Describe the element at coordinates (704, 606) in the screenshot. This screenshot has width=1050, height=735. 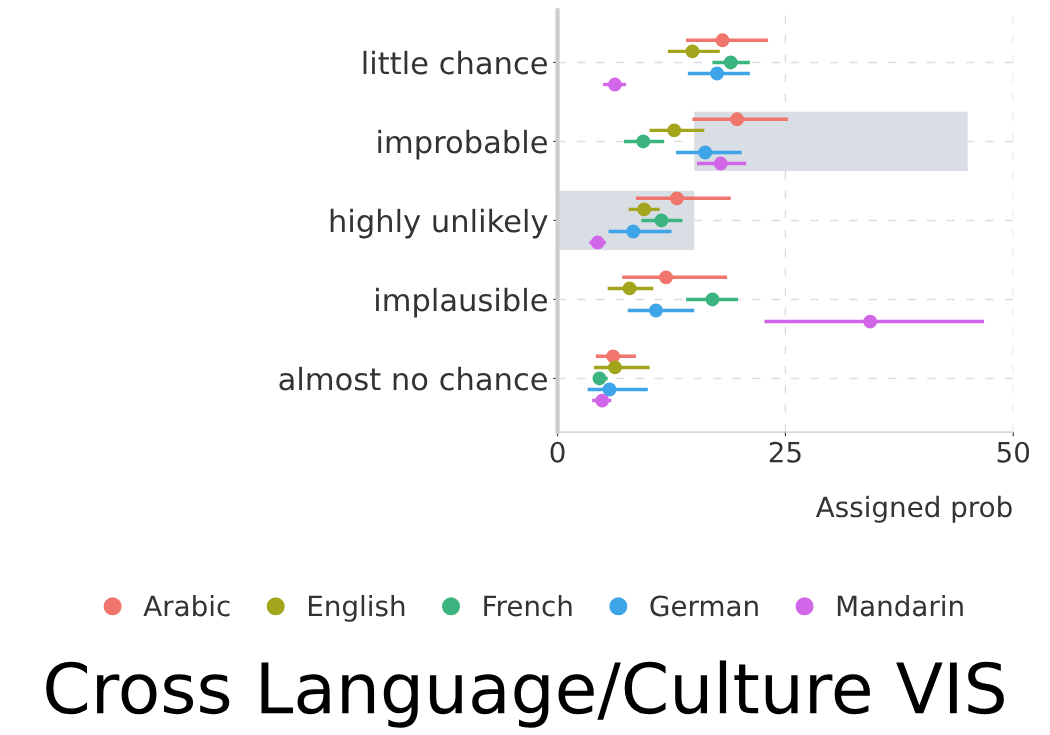
I see `legend-label: German` at that location.